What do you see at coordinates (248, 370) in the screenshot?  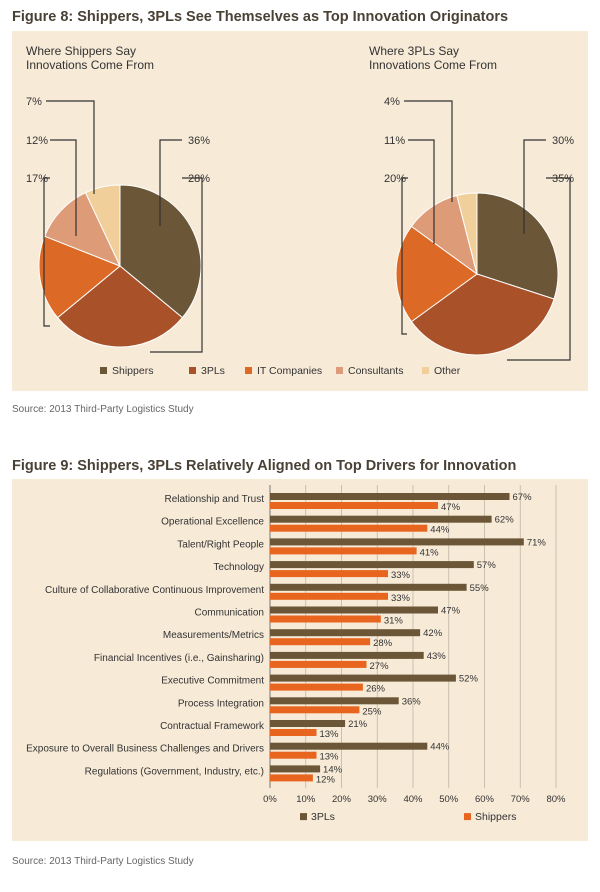 I see `legend-swatch-it-companies` at bounding box center [248, 370].